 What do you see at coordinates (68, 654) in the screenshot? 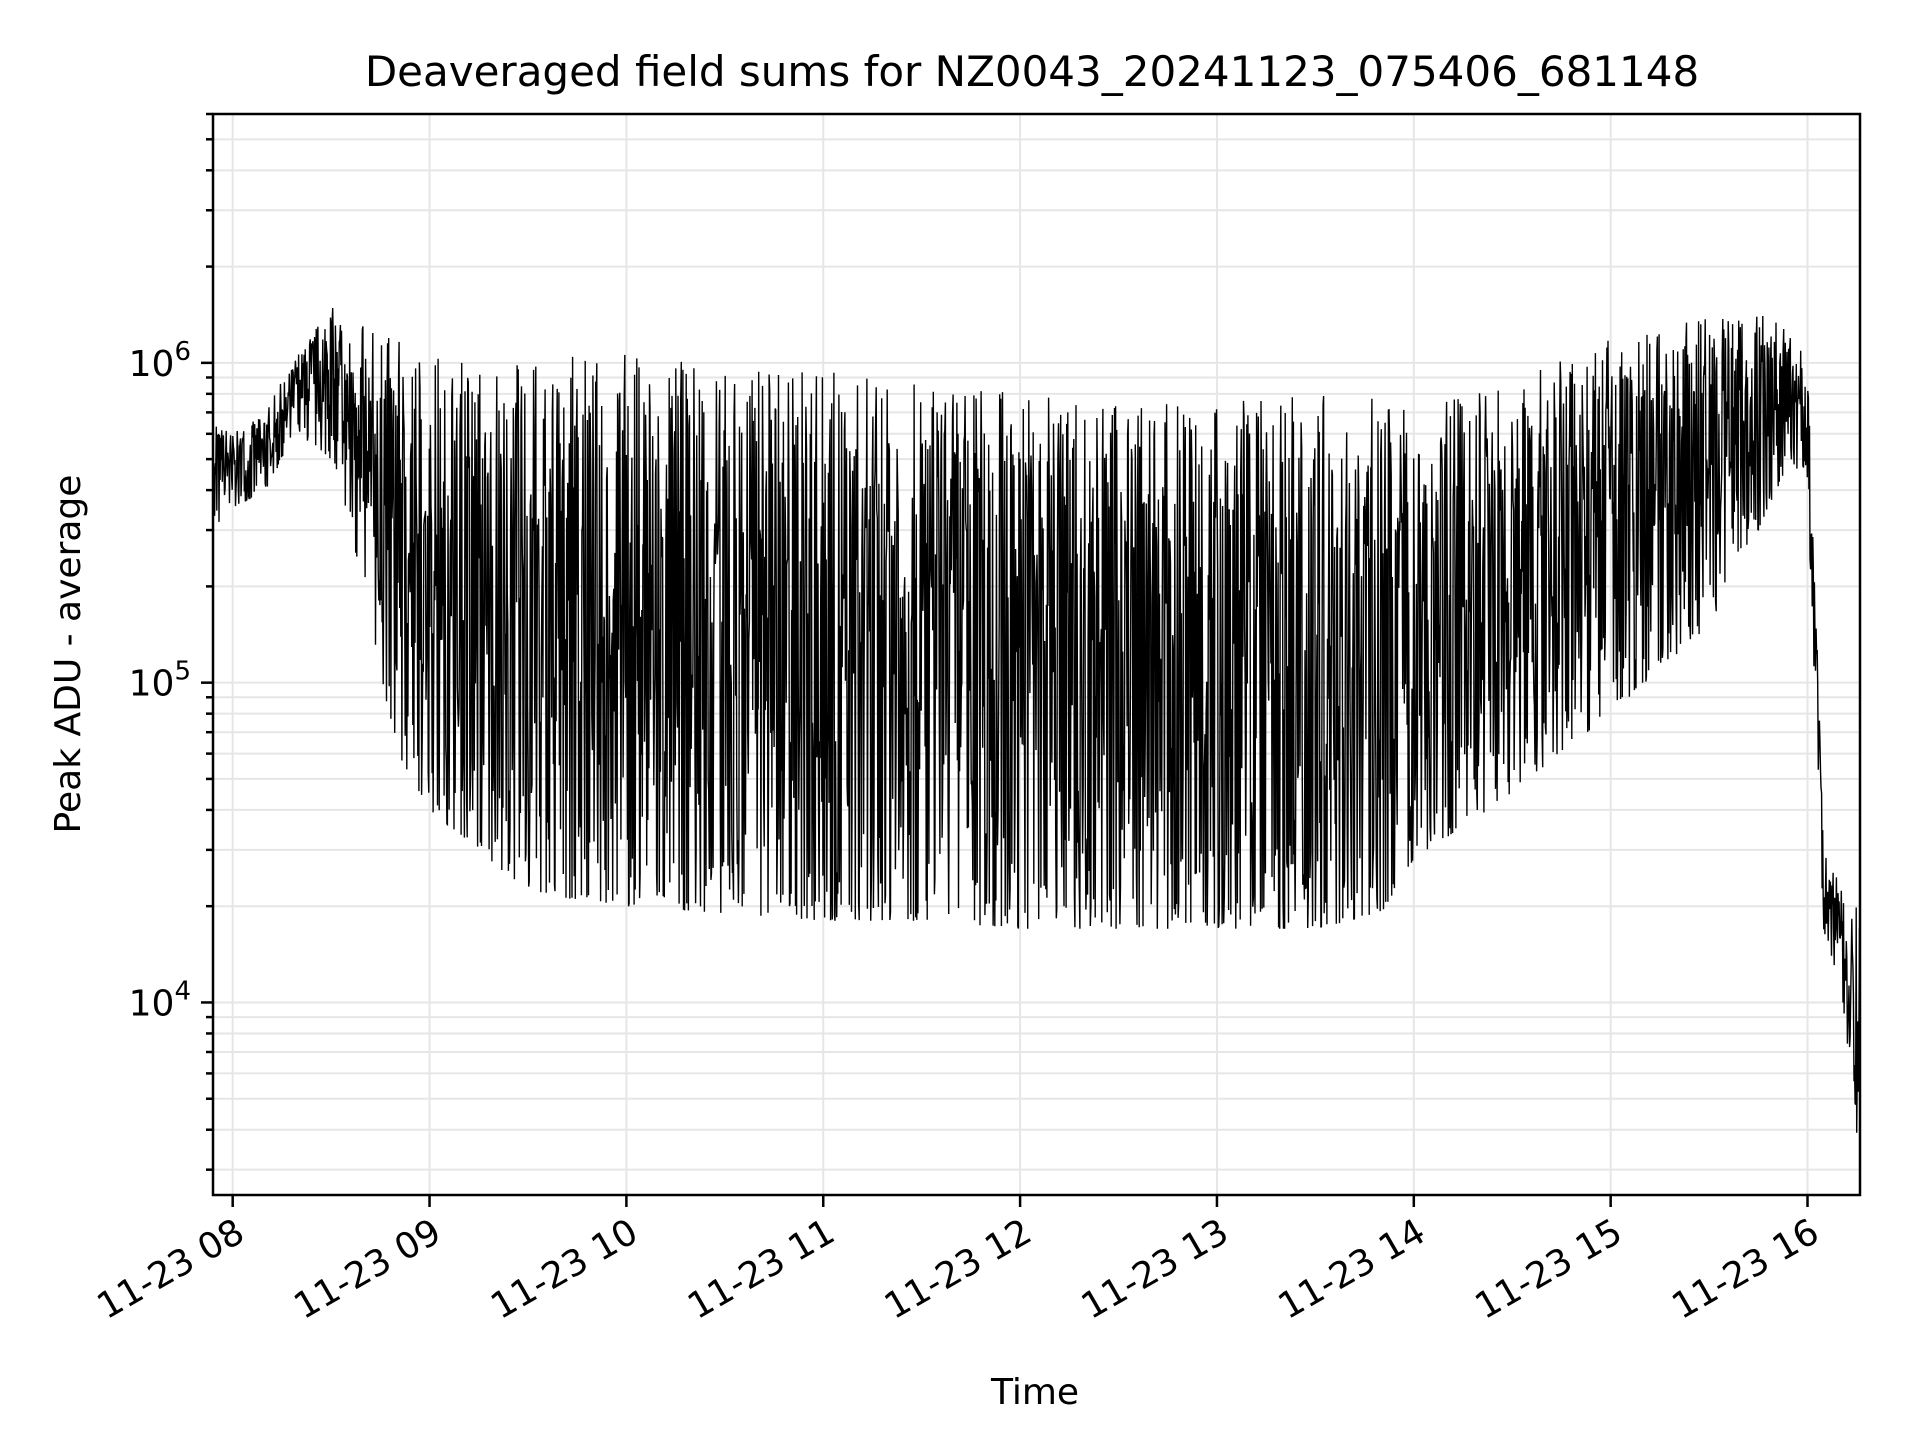
I see `y-axis-label: Peak ADU - average` at bounding box center [68, 654].